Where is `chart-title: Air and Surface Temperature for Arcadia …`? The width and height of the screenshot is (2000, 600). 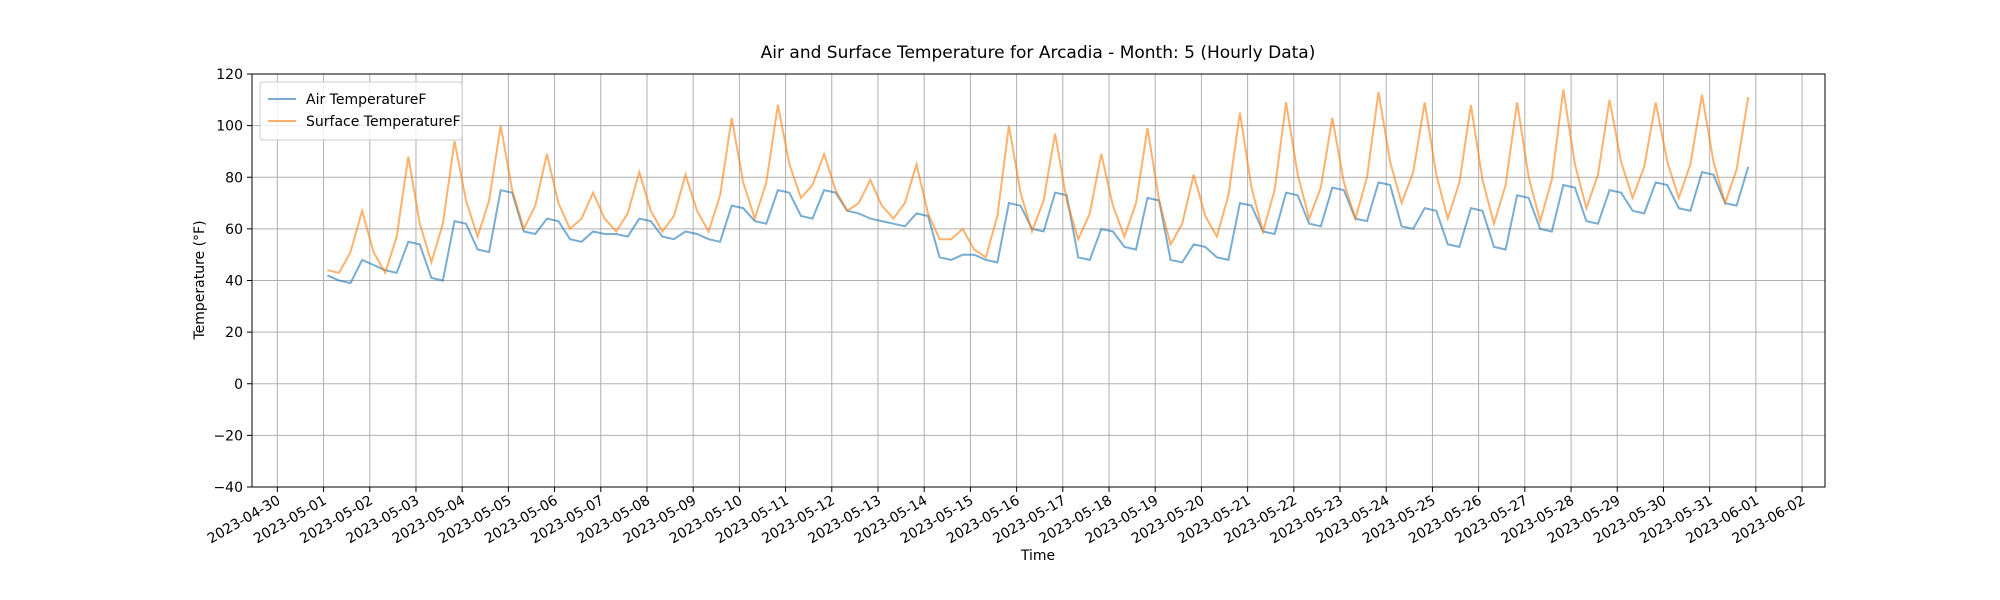 chart-title: Air and Surface Temperature for Arcadia … is located at coordinates (1038, 53).